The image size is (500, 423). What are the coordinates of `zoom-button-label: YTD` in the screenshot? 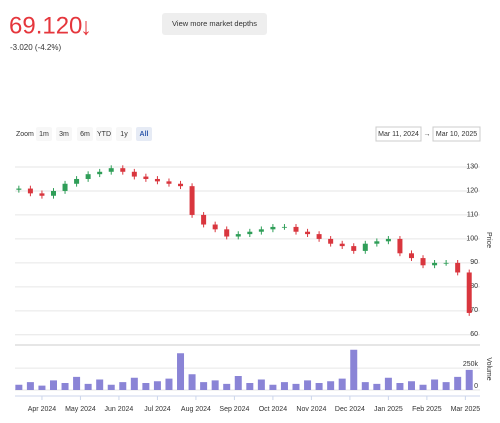 It's located at (104, 134).